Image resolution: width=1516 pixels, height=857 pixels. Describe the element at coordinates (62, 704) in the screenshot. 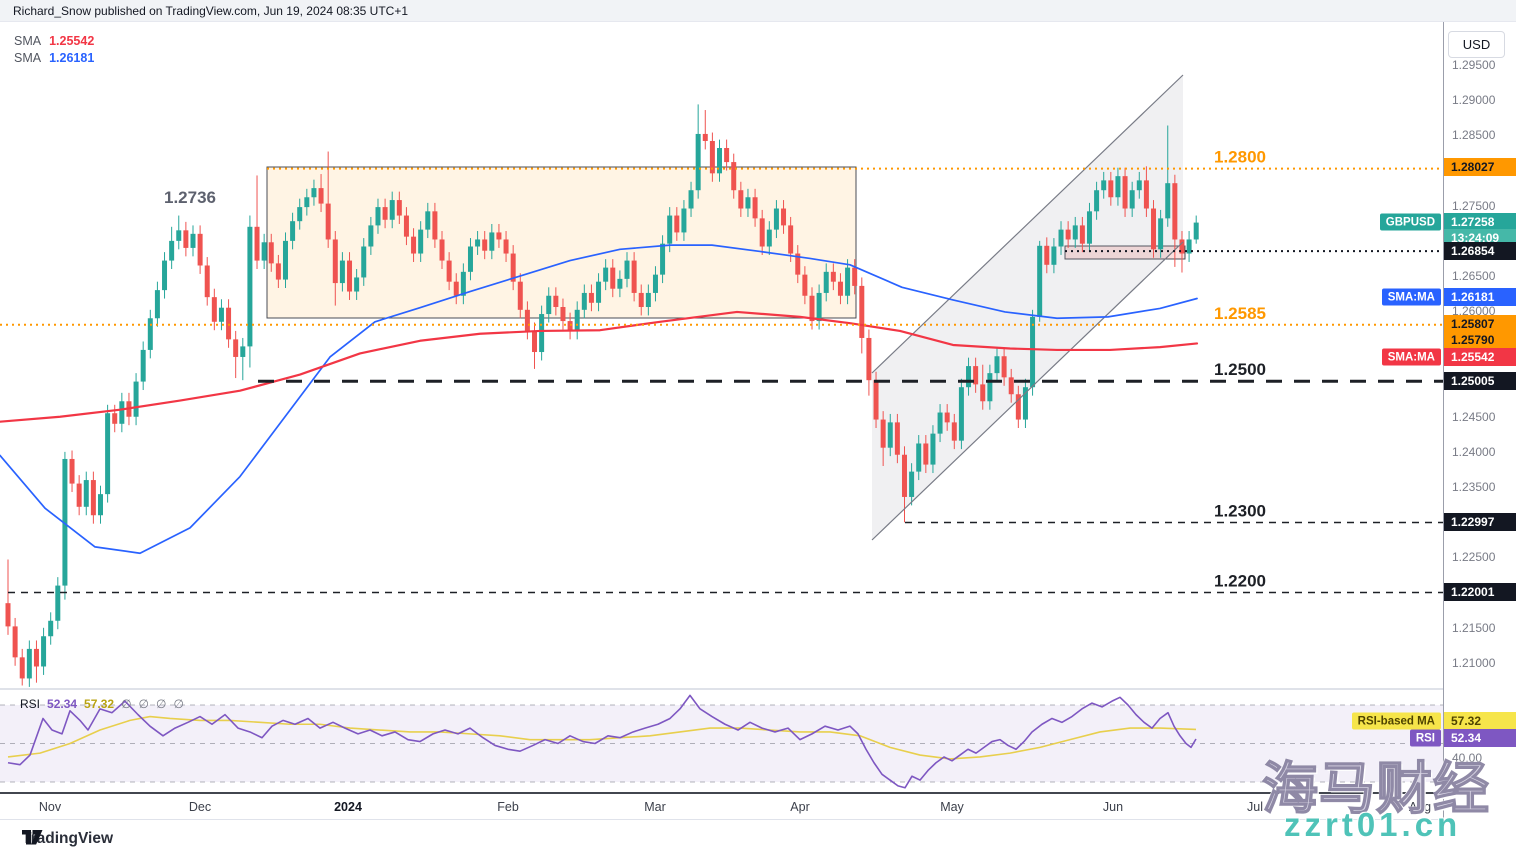

I see `rsi-value: 52.34` at that location.